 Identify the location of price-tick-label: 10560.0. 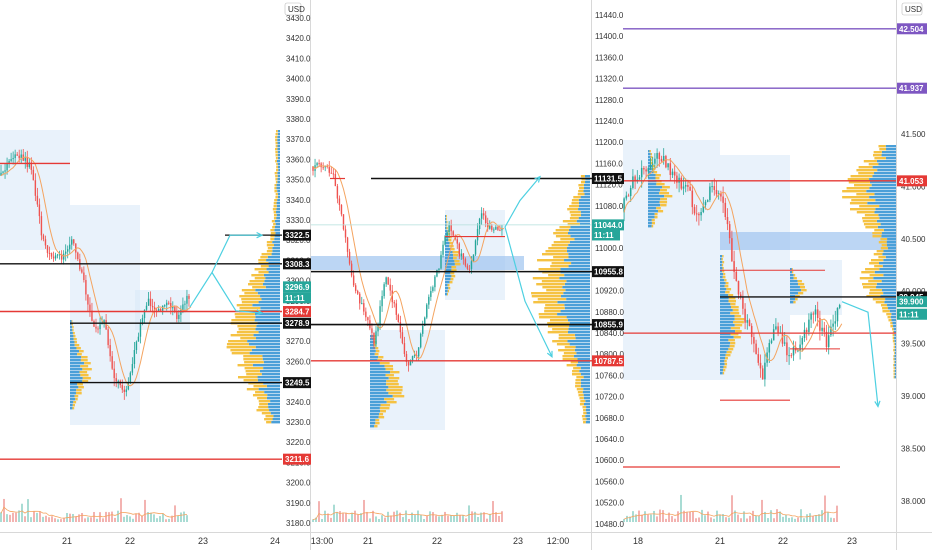
(609, 481).